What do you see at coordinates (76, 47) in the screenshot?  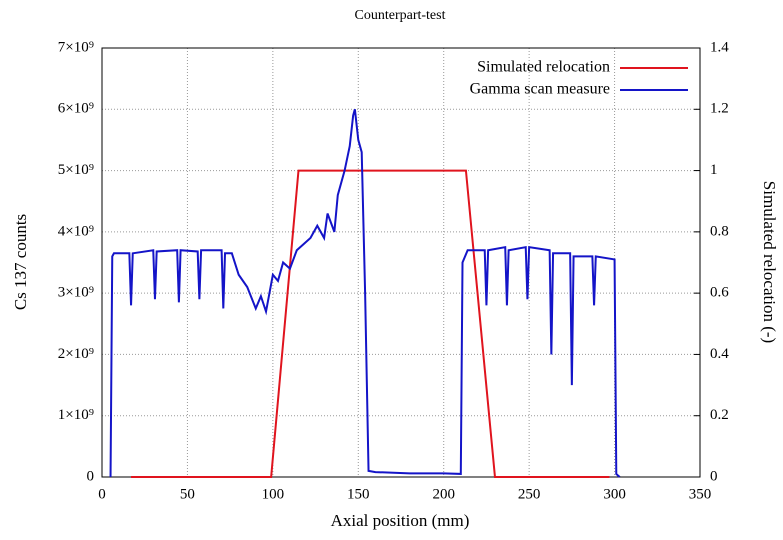 I see `y-tick-label: 7×10⁹` at bounding box center [76, 47].